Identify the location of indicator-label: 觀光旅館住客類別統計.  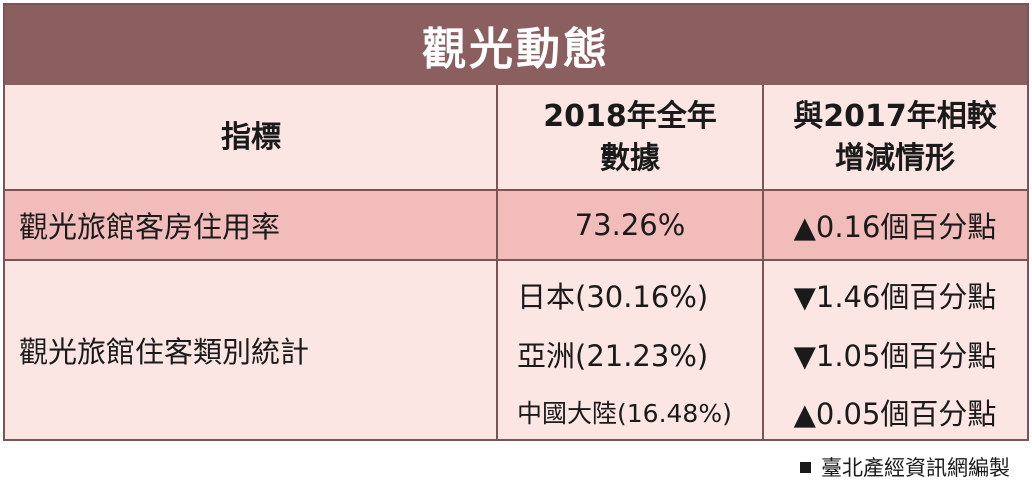
(164, 351).